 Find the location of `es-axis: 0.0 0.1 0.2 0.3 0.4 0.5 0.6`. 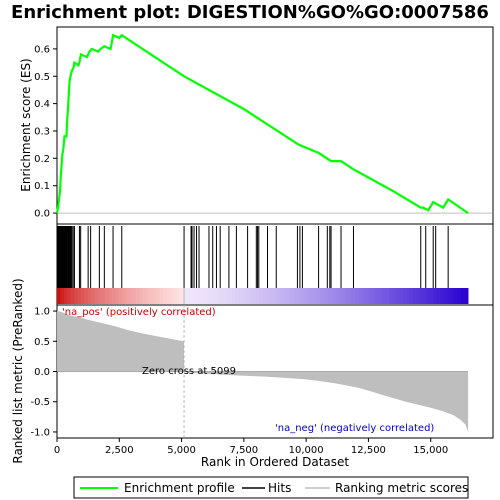

es-axis: 0.0 0.1 0.2 0.3 0.4 0.5 0.6 is located at coordinates (45, 132).